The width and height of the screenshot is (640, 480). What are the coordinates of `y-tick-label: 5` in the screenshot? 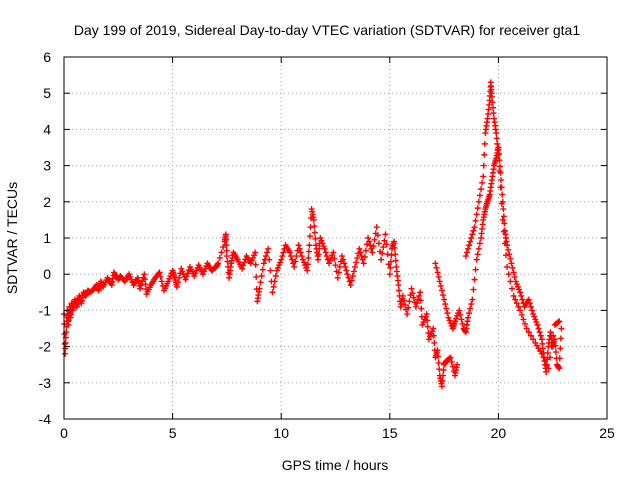 It's located at (47, 93).